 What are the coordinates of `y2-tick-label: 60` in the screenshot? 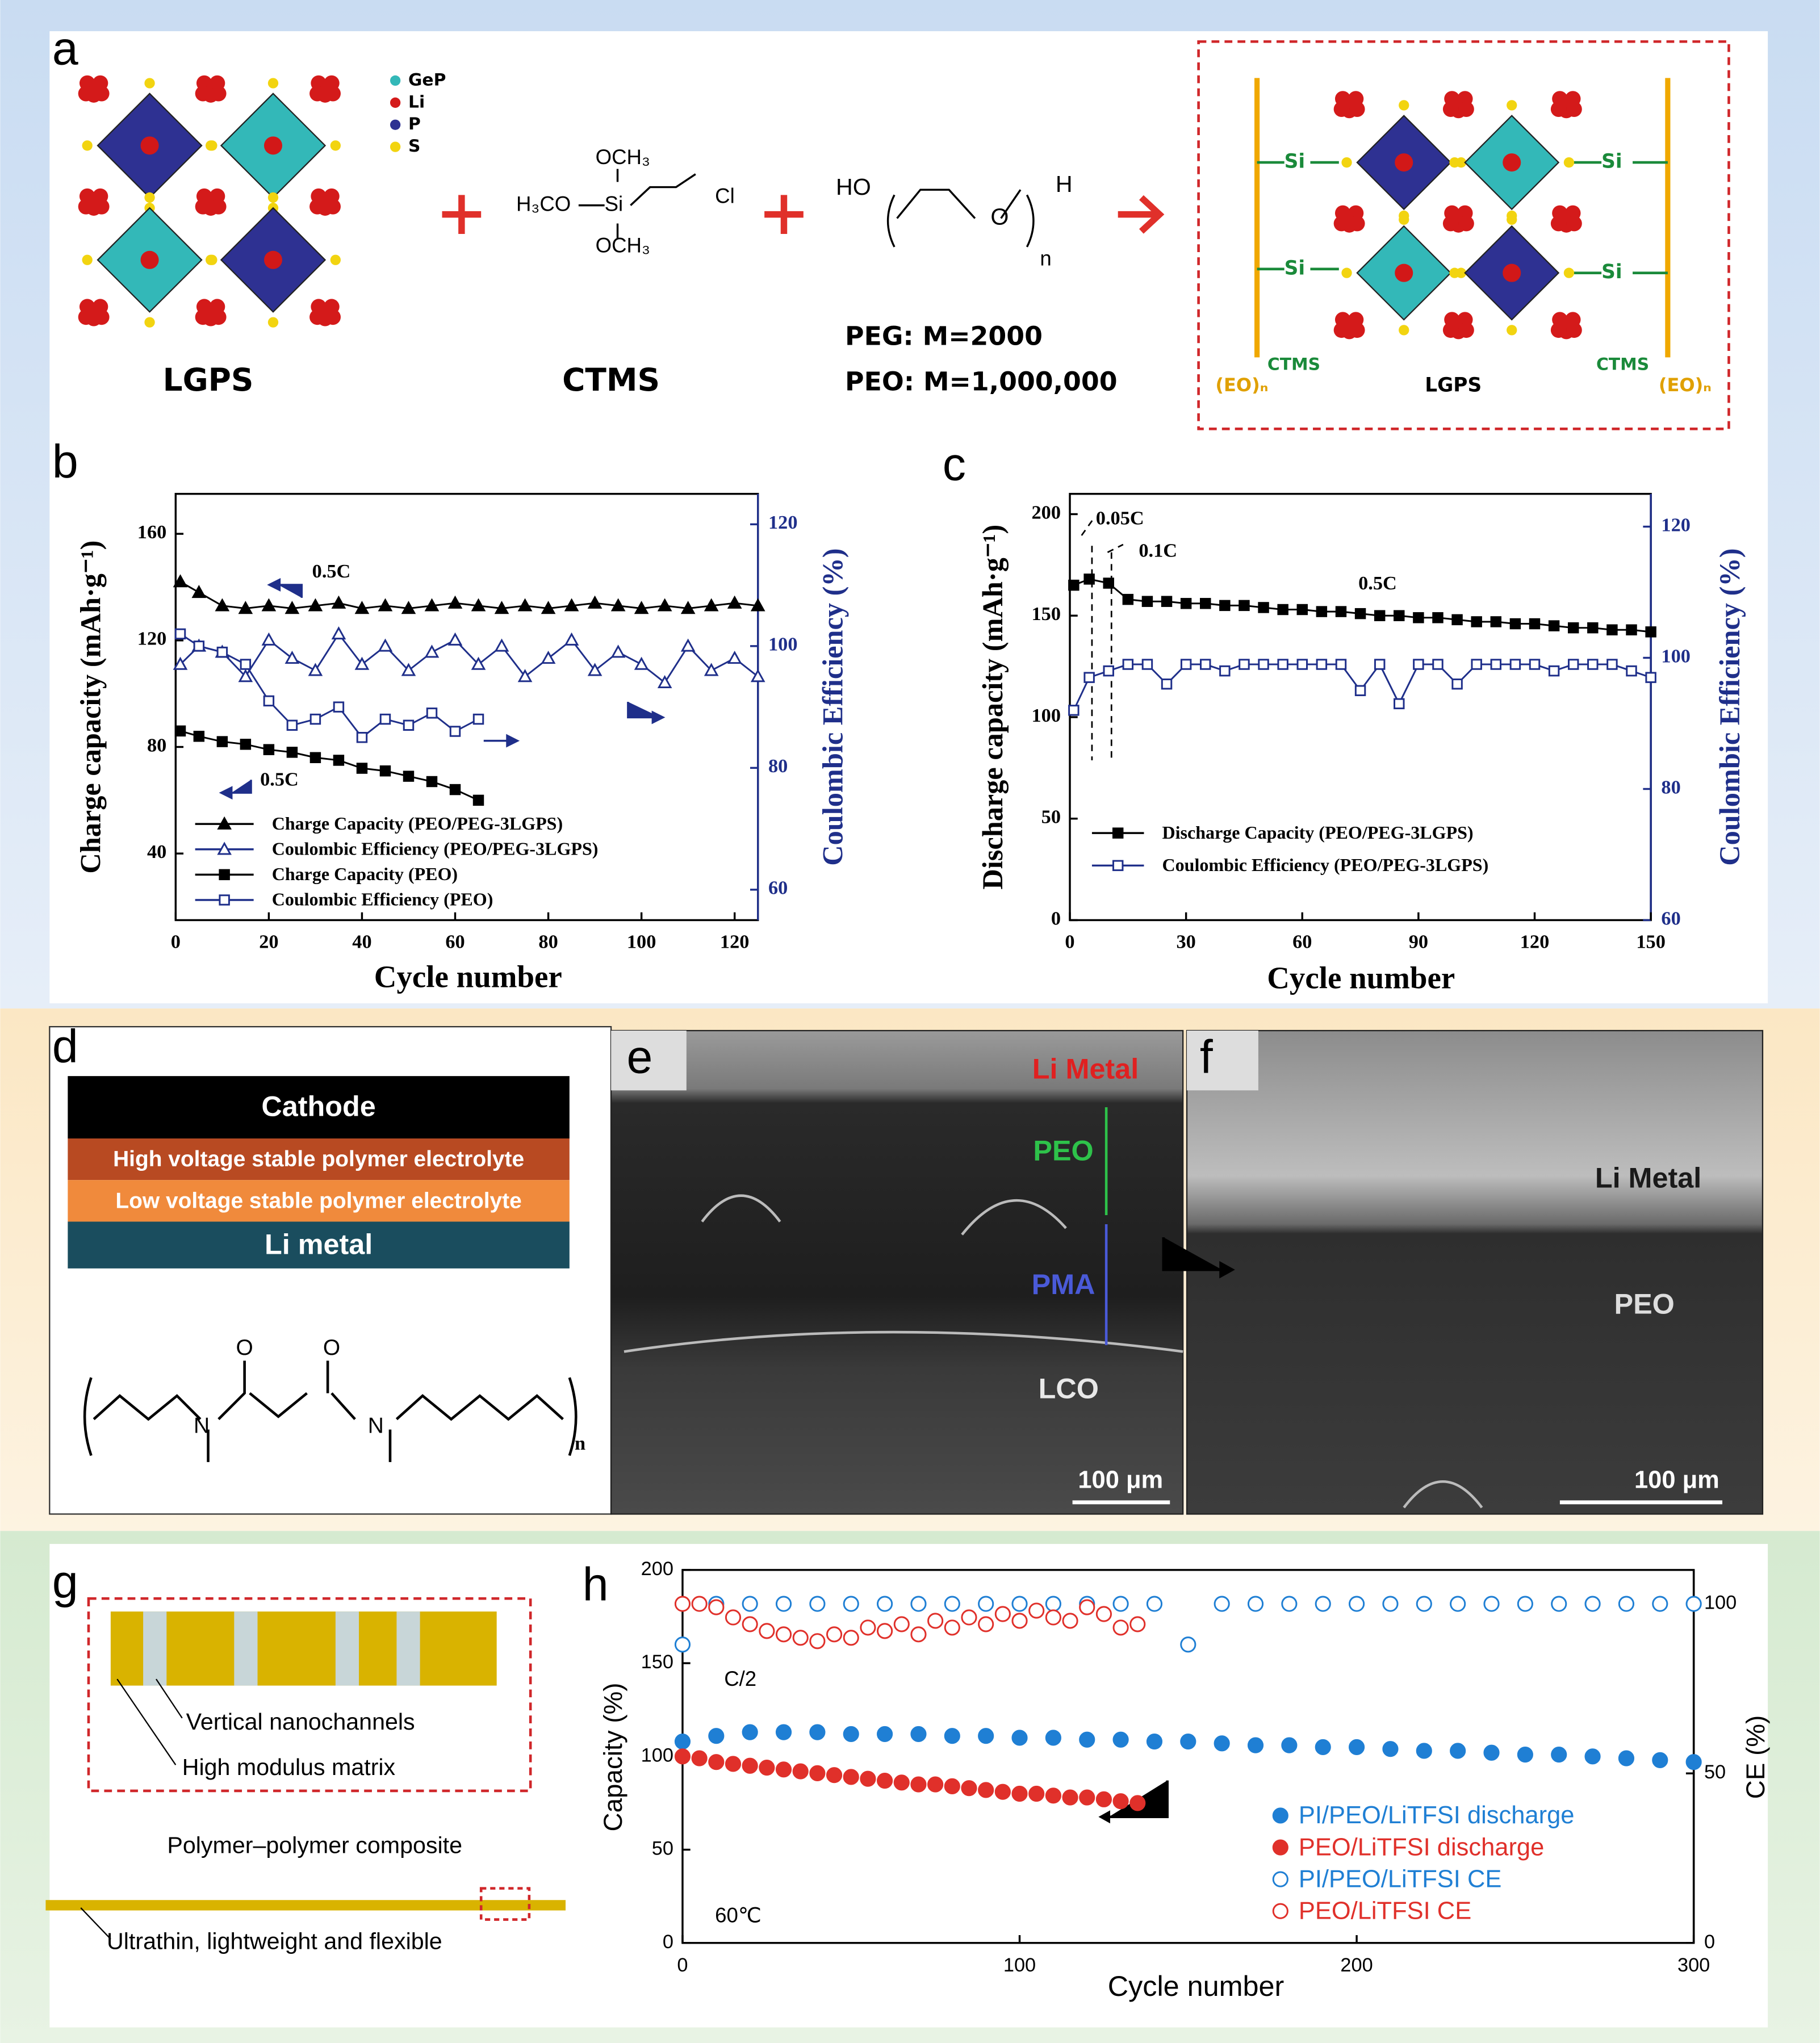 It's located at (778, 888).